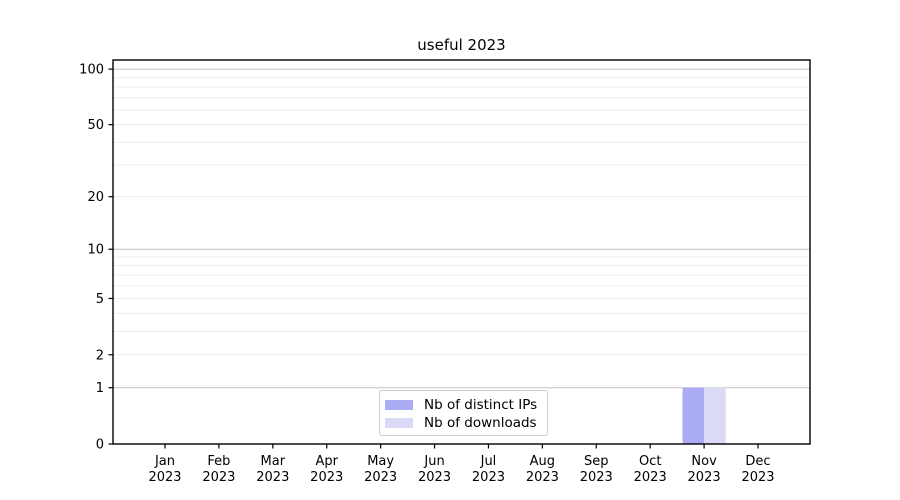  I want to click on x-tick-label-month: Oct, so click(650, 461).